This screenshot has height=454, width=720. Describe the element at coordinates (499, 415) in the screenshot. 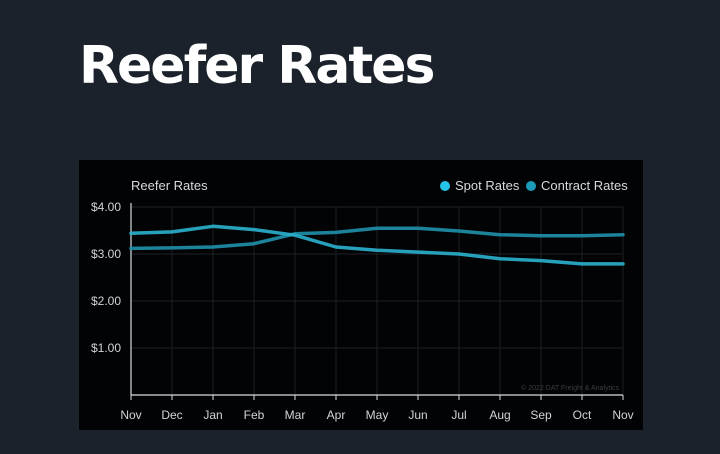

I see `x-tick-label: Aug` at that location.